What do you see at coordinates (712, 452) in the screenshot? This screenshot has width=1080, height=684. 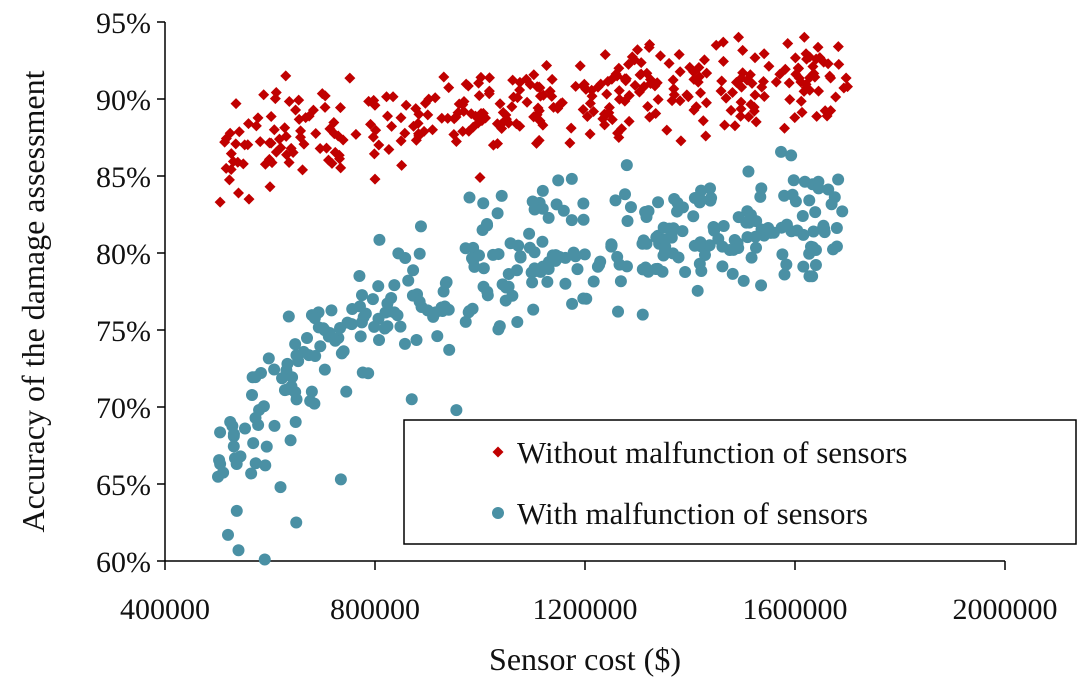 I see `legend-label-without-malfunction: Without malfunction of sensors` at bounding box center [712, 452].